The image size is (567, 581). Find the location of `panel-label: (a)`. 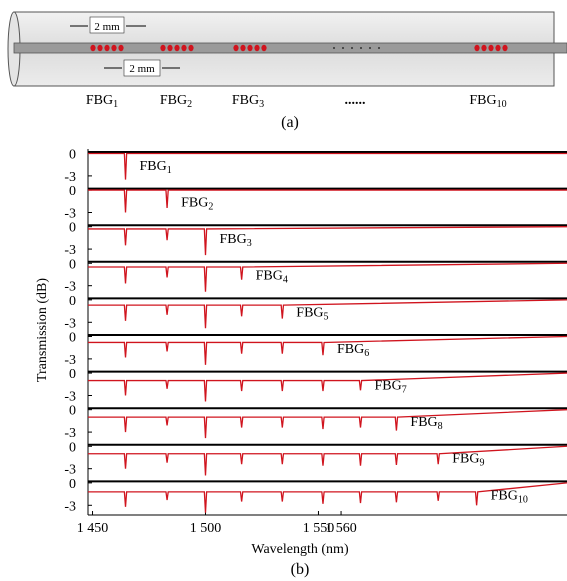

panel-label: (a) is located at coordinates (290, 122).